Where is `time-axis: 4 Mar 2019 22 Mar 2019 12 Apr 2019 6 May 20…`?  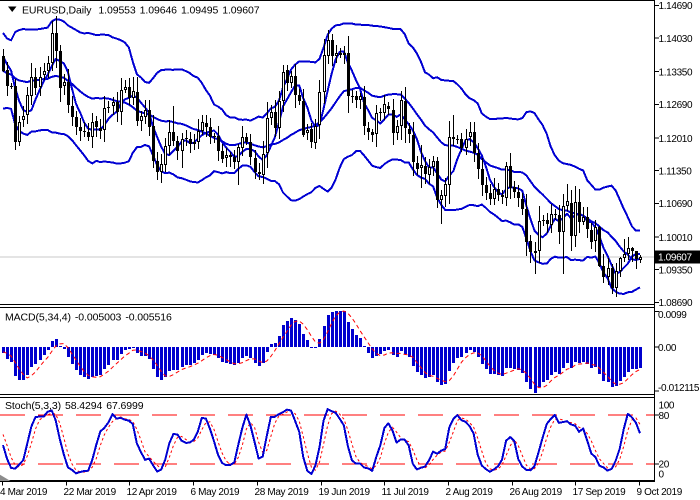 time-axis: 4 Mar 2019 22 Mar 2019 12 Apr 2019 6 May 20… is located at coordinates (341, 490).